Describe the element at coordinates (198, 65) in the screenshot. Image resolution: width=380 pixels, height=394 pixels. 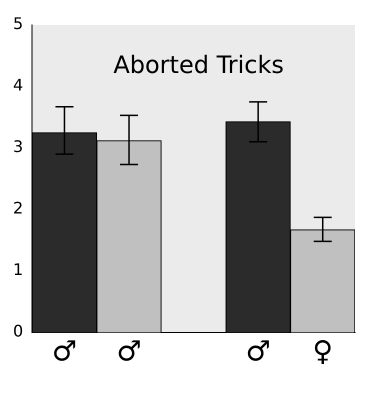
I see `text: Aborted Tricks` at that location.